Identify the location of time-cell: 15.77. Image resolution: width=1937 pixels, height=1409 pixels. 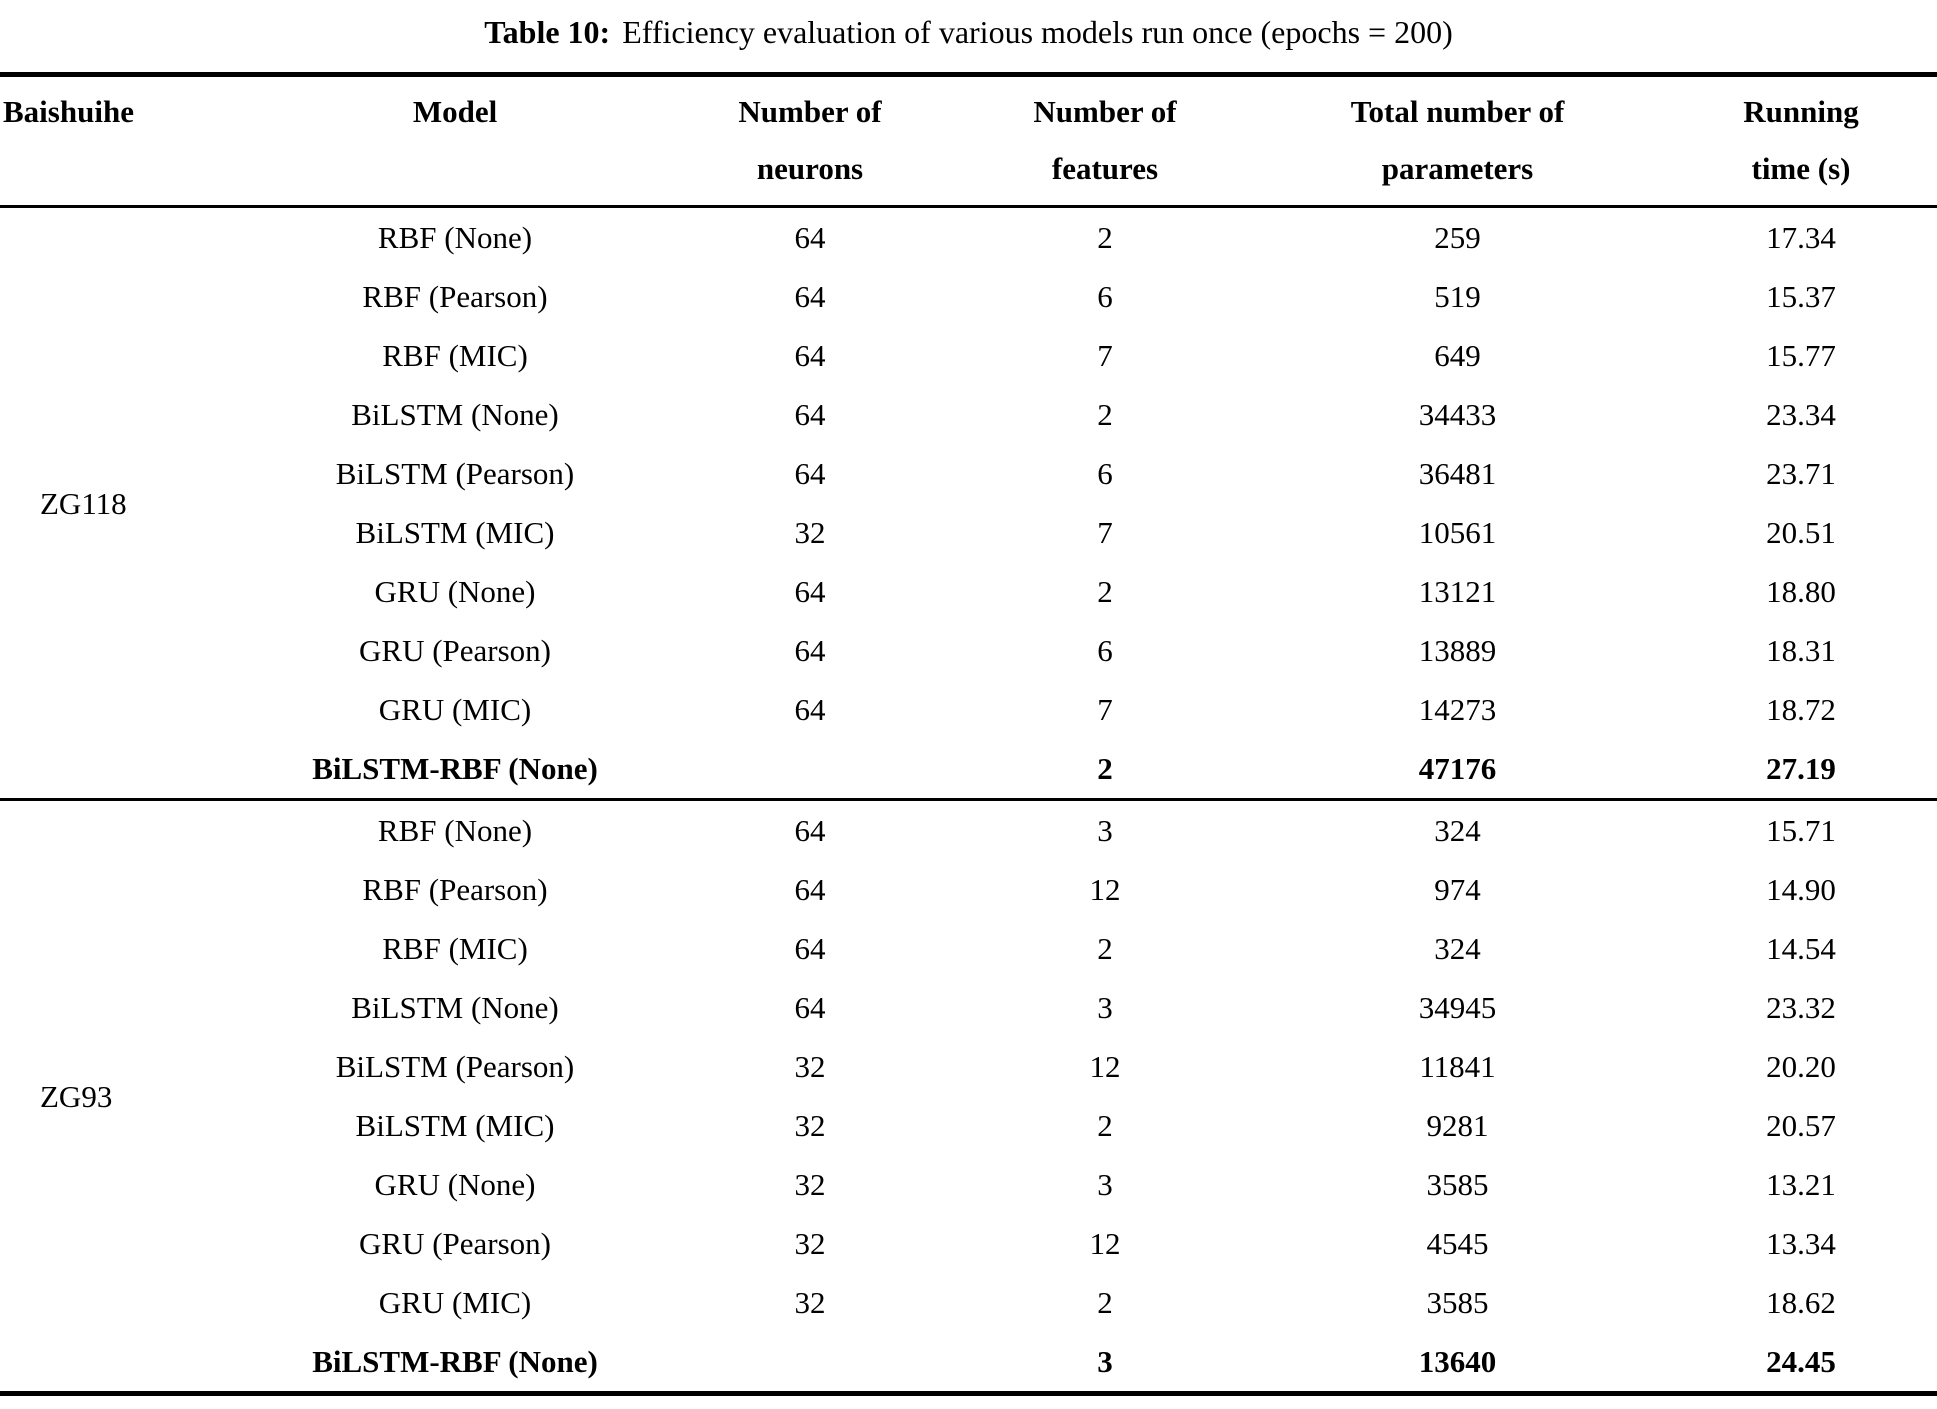
(1801, 355).